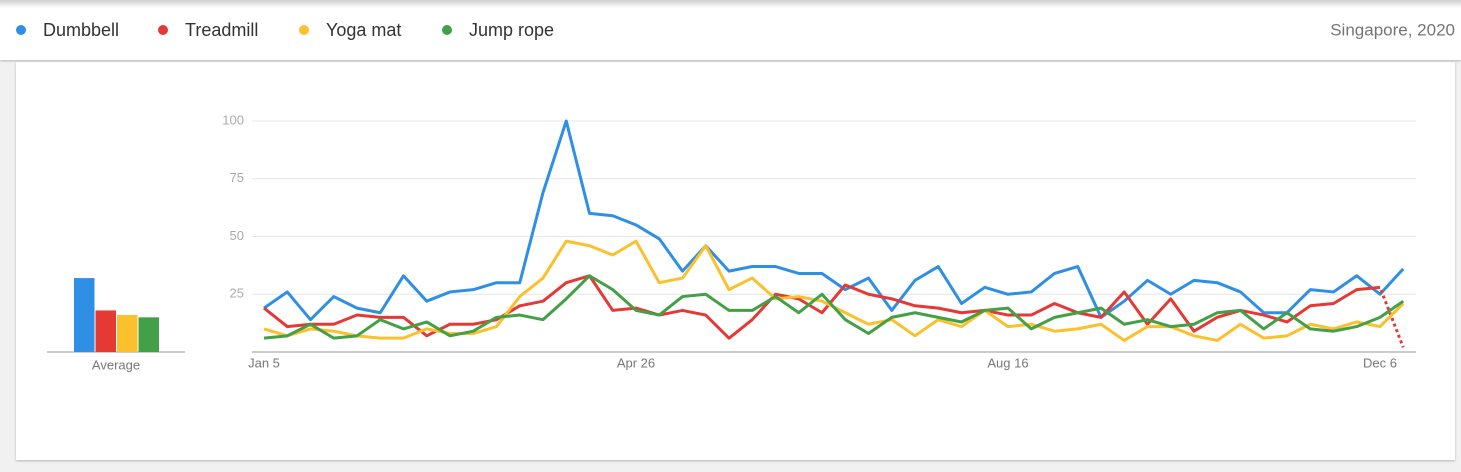 Image resolution: width=1461 pixels, height=472 pixels. Describe the element at coordinates (511, 30) in the screenshot. I see `legend-label: Jump rope` at that location.